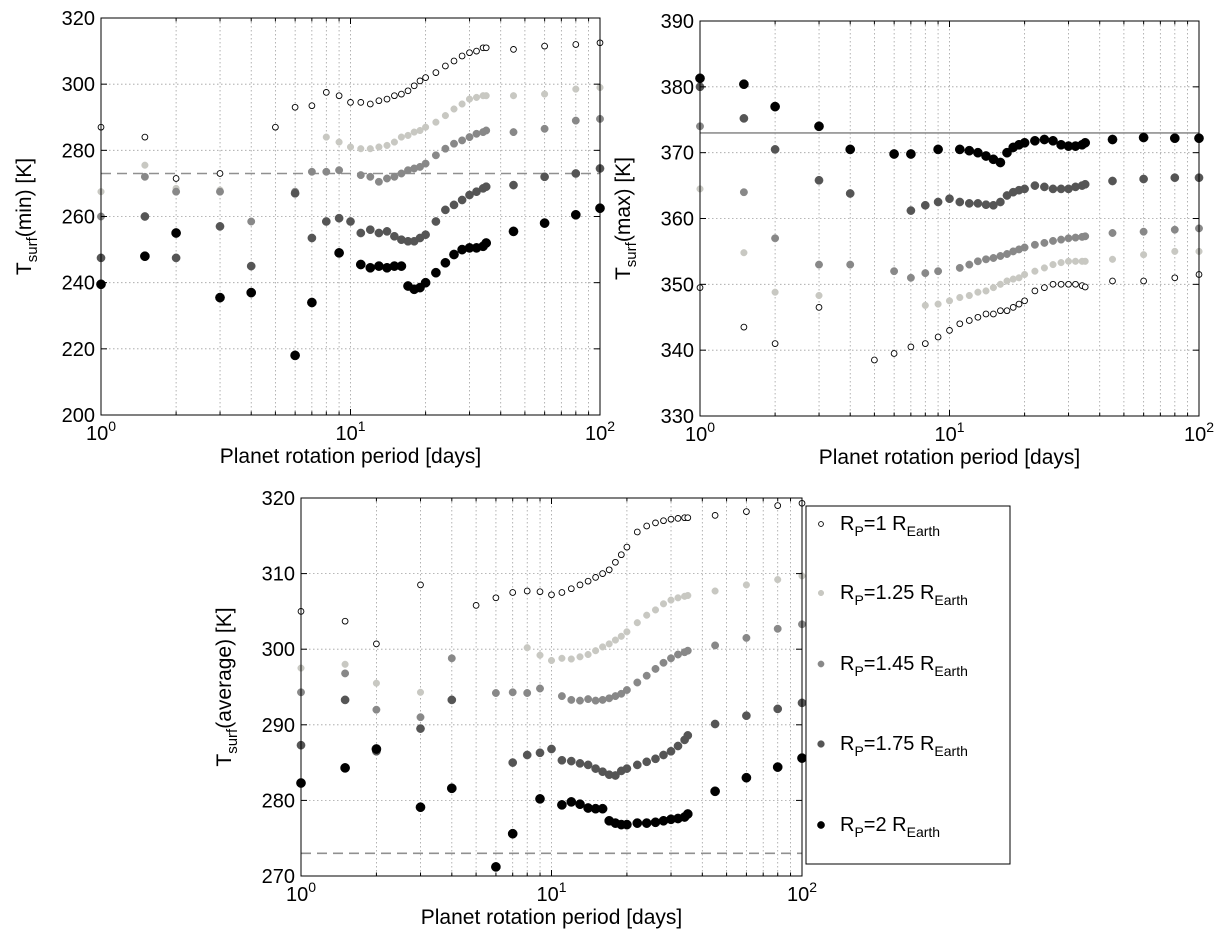  What do you see at coordinates (892, 595) in the screenshot?
I see `legend-entry: RP=1.25 REarth` at bounding box center [892, 595].